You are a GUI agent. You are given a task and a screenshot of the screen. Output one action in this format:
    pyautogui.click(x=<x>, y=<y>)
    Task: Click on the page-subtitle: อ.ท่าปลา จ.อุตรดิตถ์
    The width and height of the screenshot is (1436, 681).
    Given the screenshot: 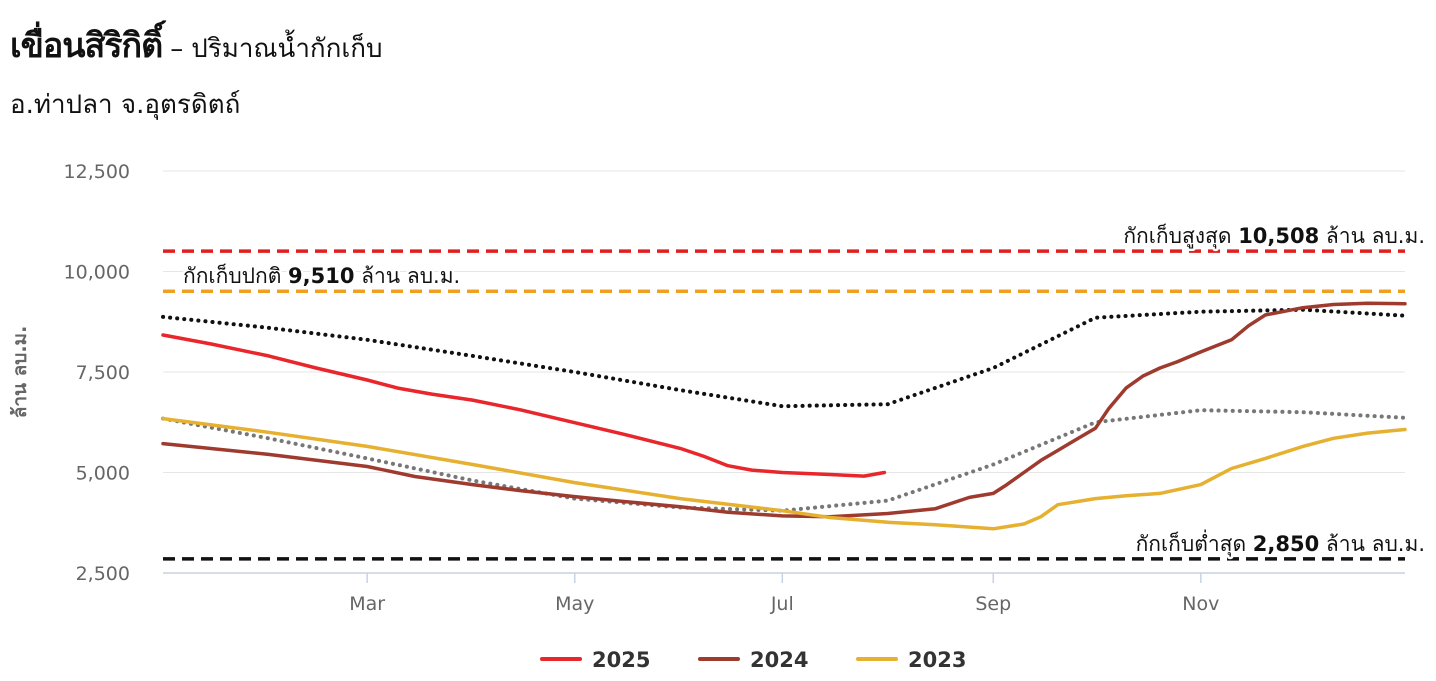 What is the action you would take?
    pyautogui.click(x=125, y=105)
    